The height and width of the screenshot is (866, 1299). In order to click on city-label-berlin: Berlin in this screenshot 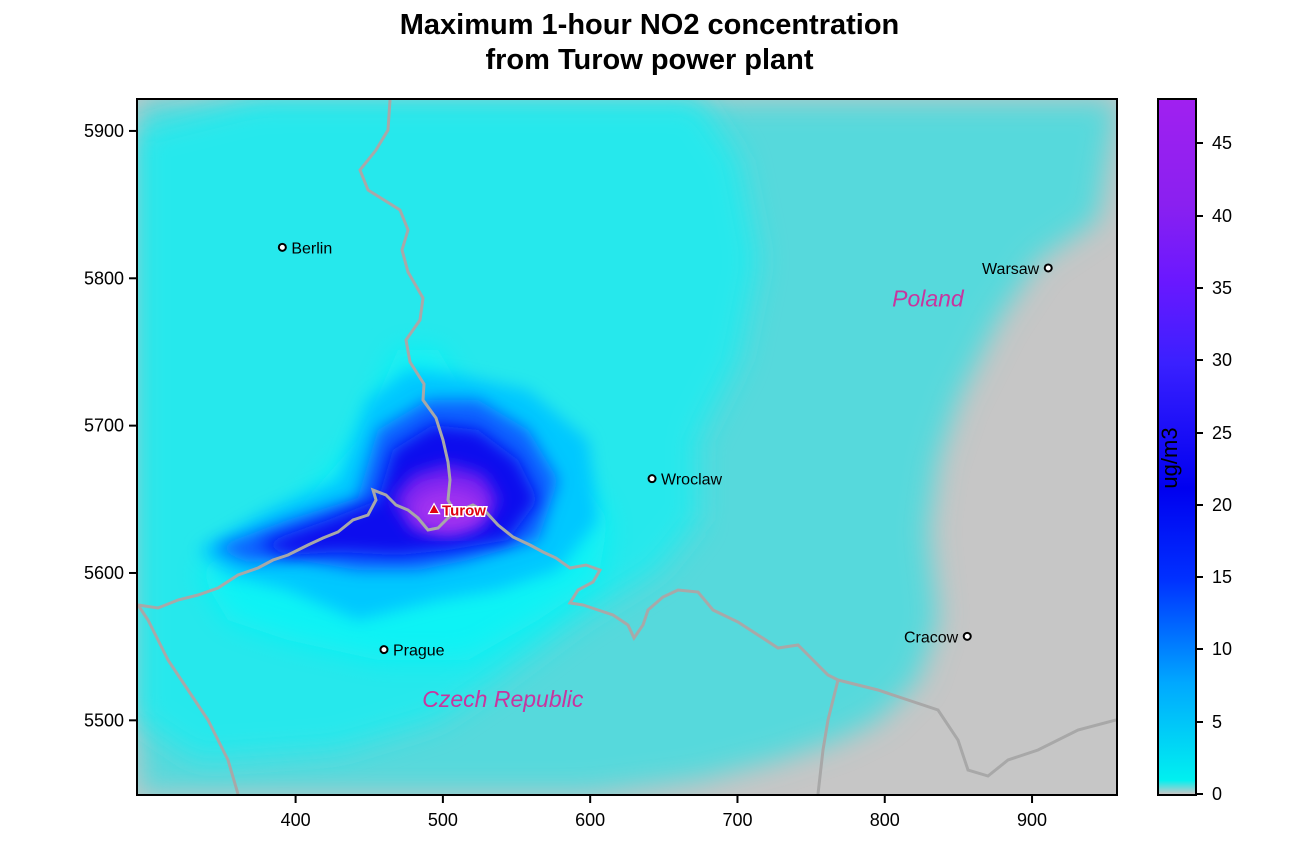, I will do `click(311, 248)`.